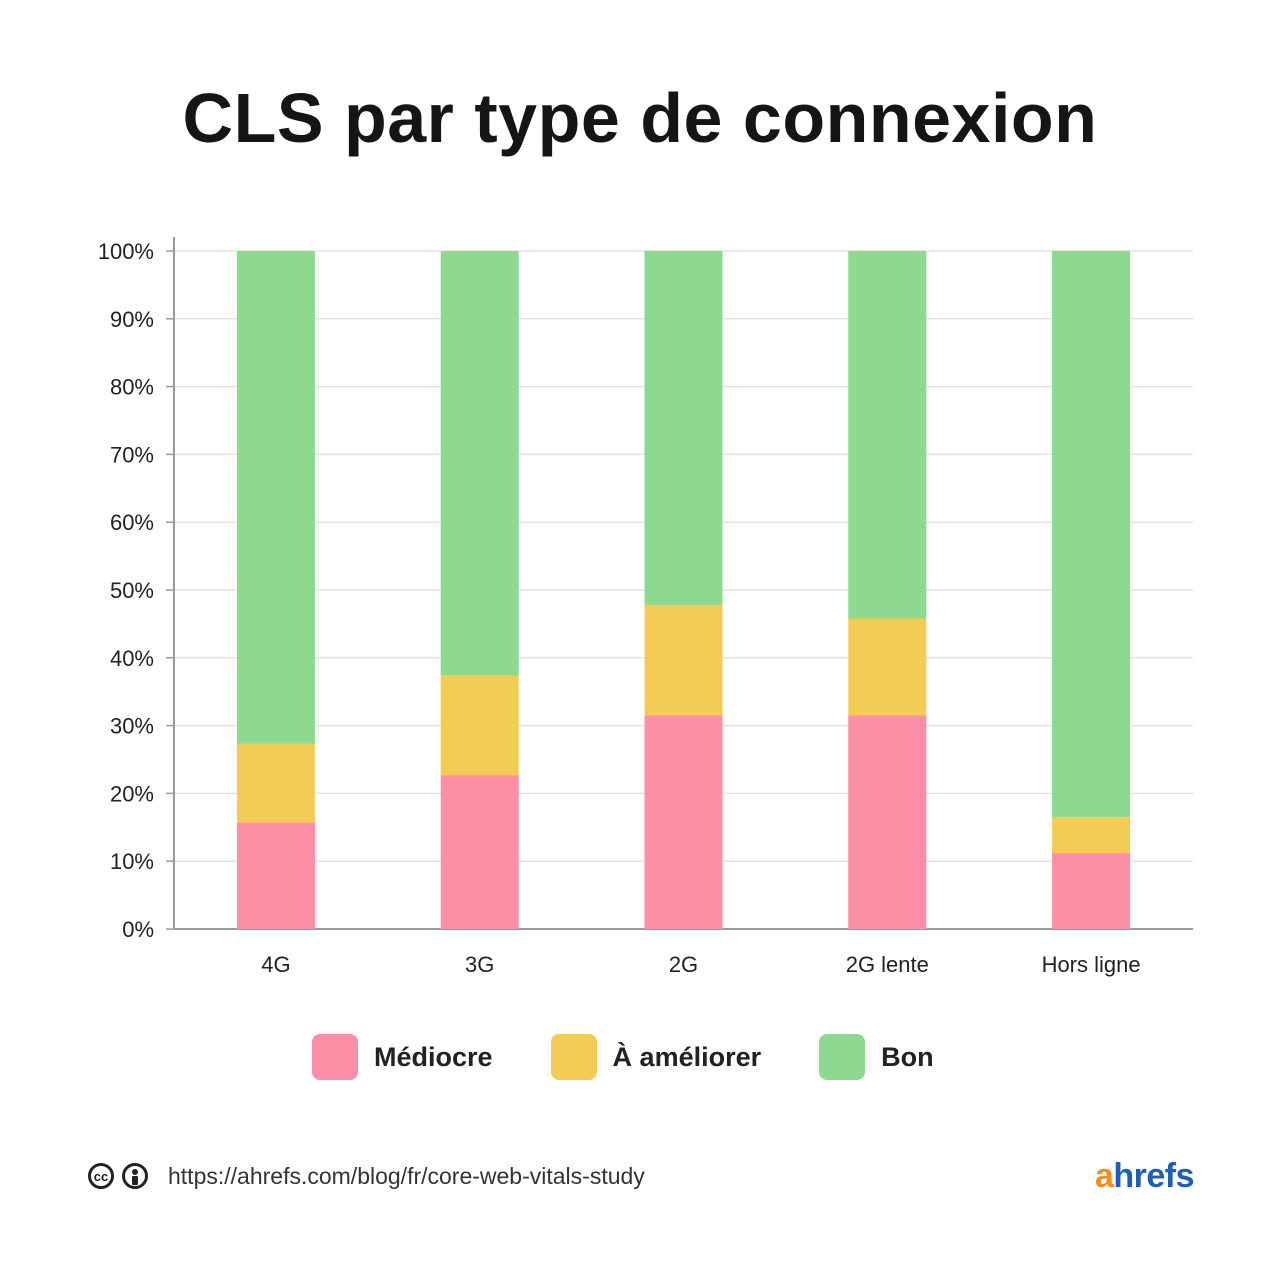  What do you see at coordinates (135, 1176) in the screenshot?
I see `attribution-icon` at bounding box center [135, 1176].